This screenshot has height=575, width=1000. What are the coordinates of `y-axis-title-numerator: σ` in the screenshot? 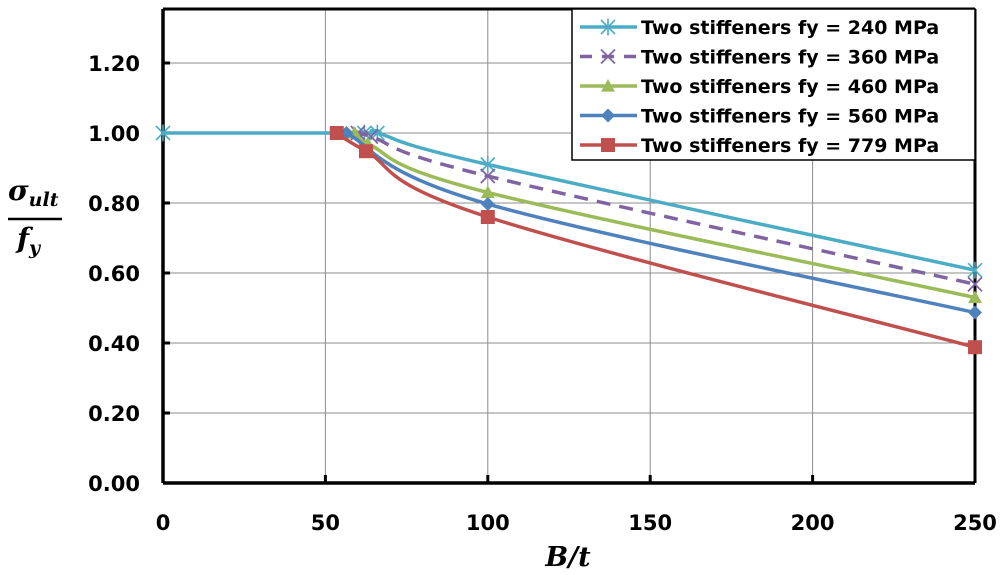 It's located at (18, 190).